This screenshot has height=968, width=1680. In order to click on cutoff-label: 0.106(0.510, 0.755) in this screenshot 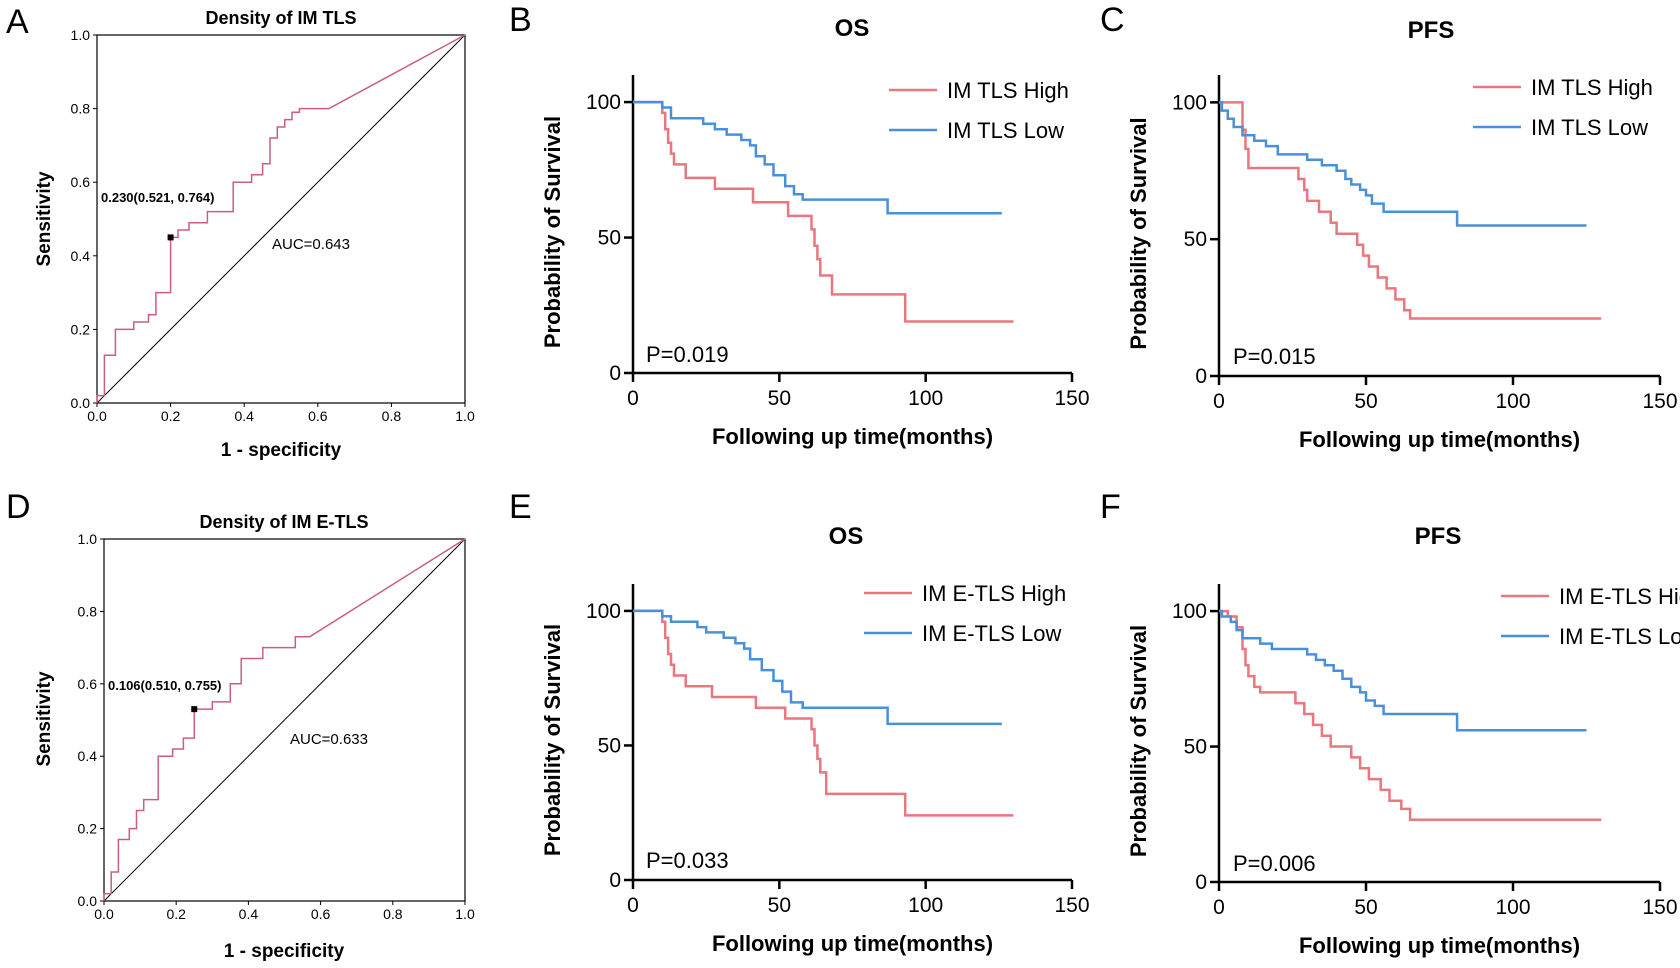, I will do `click(164, 685)`.